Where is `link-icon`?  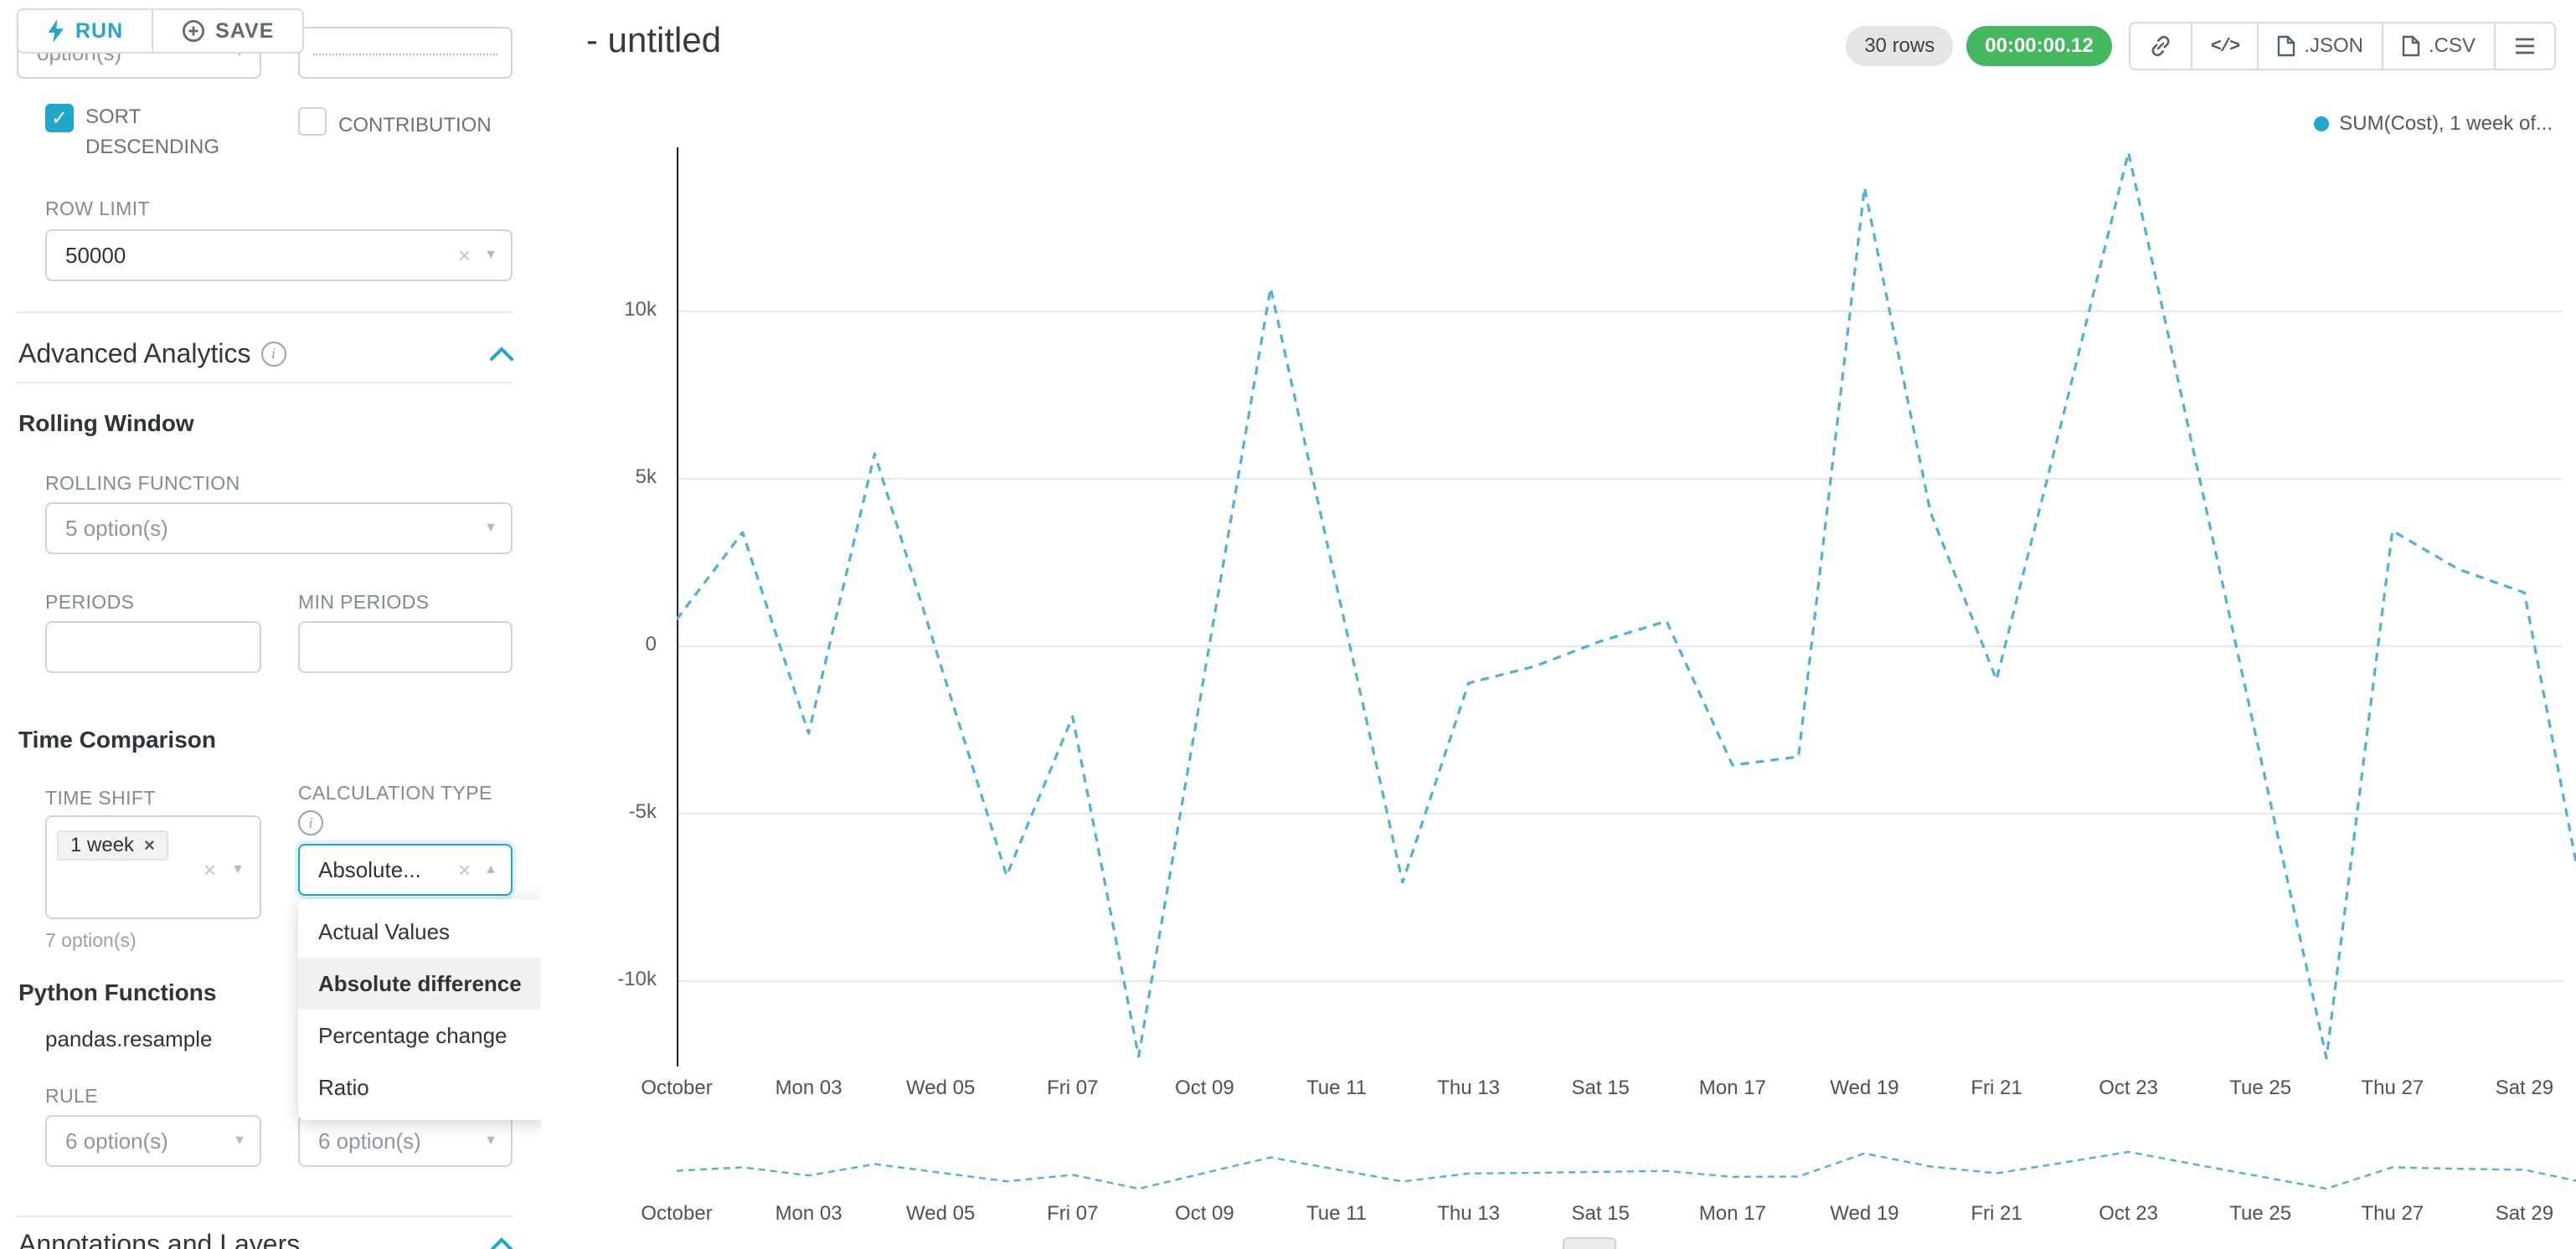 link-icon is located at coordinates (2160, 46).